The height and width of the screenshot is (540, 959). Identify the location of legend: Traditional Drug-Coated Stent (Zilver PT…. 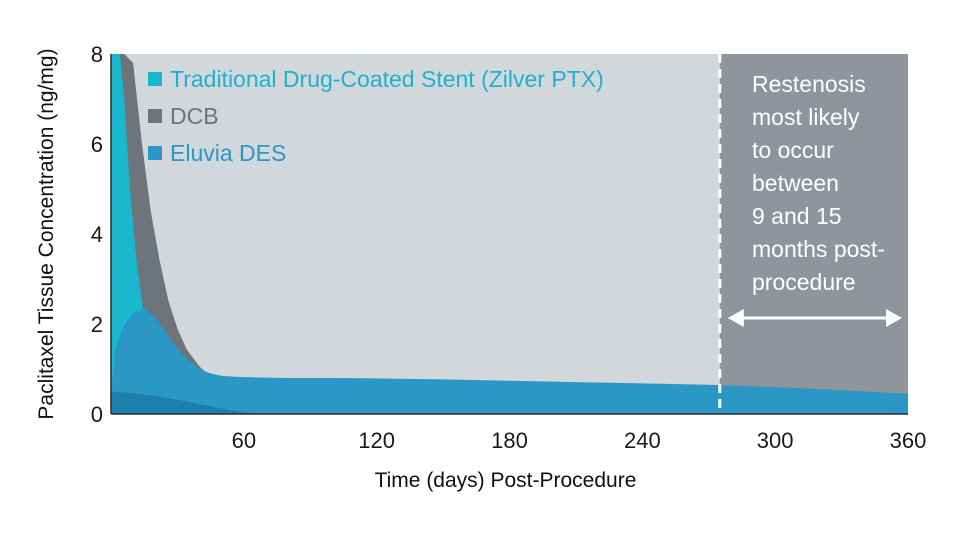
(376, 116).